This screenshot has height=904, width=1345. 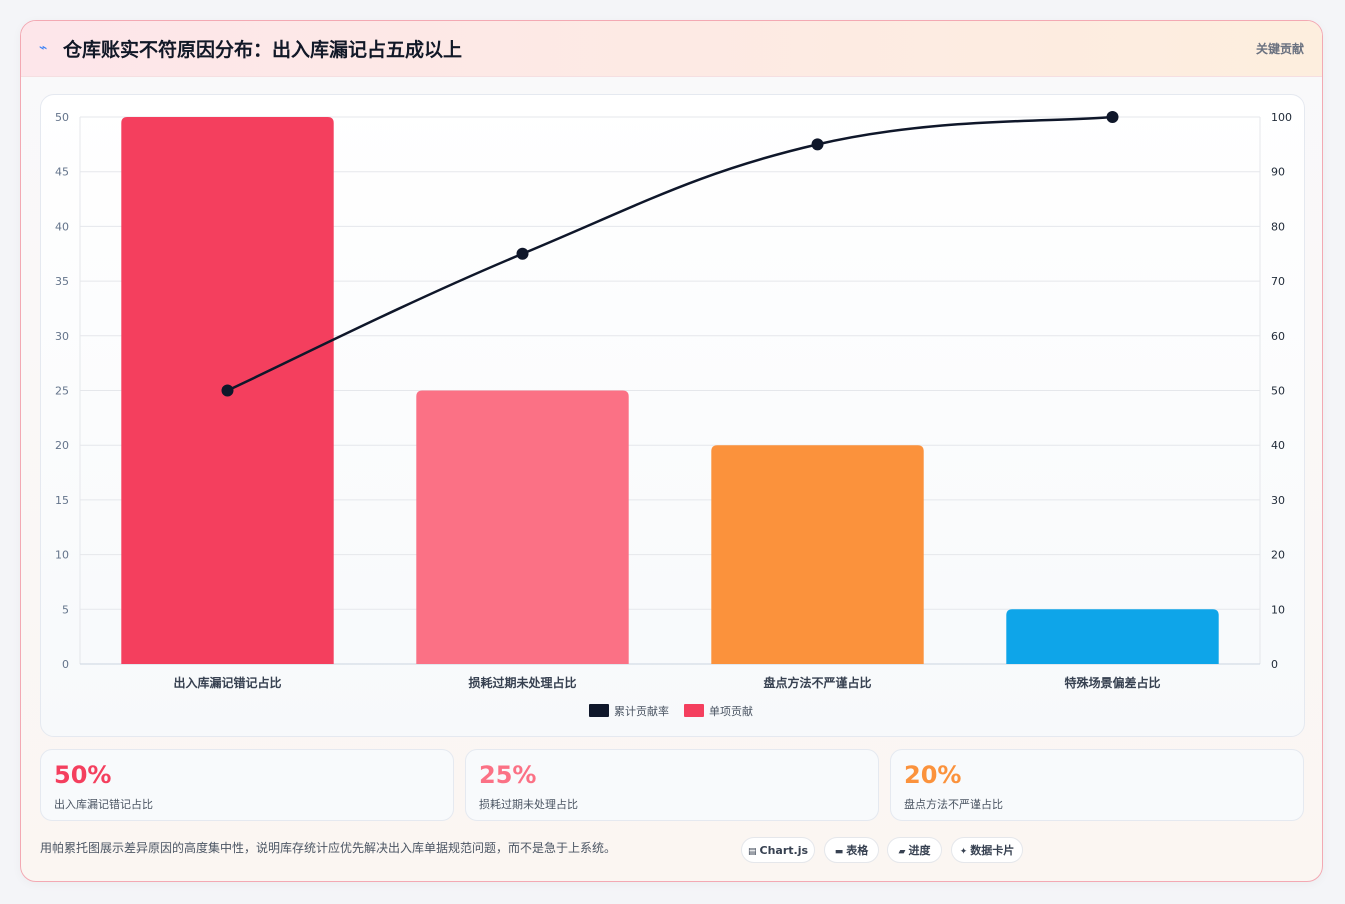 I want to click on chip-table: ▬ 表格, so click(x=851, y=850).